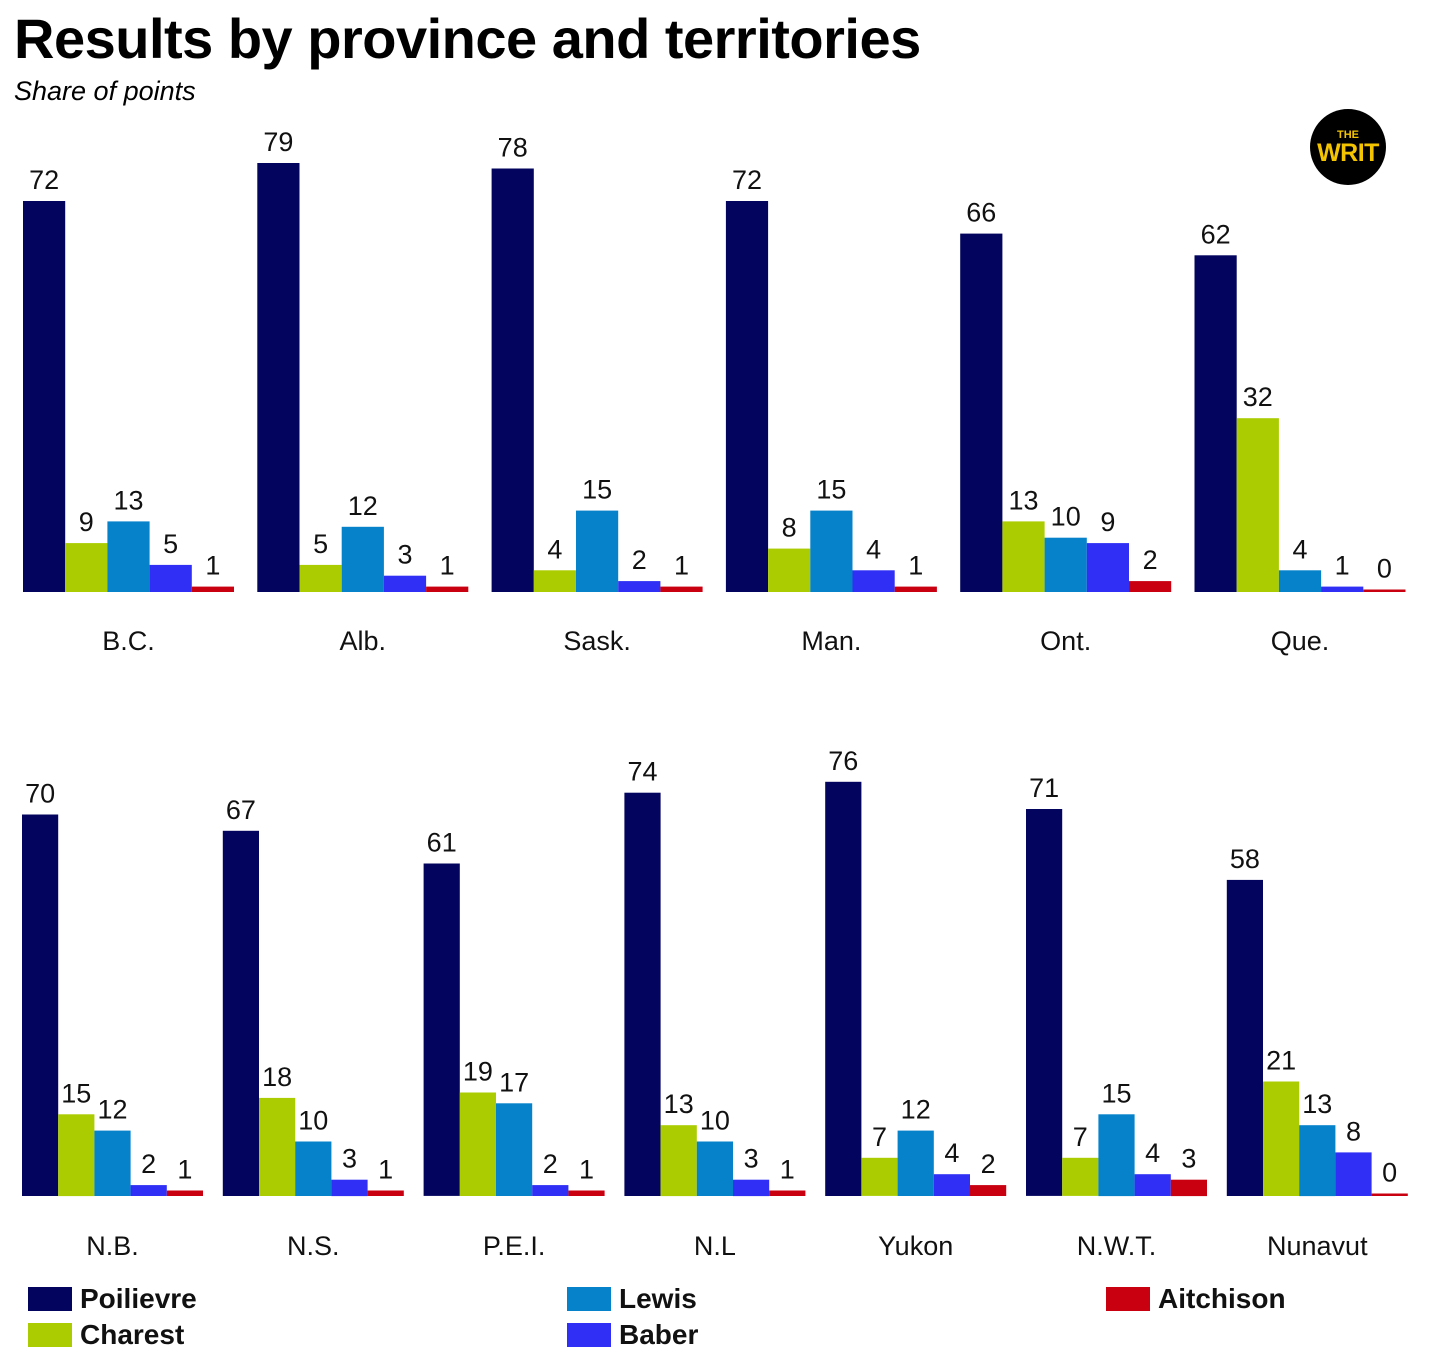 The image size is (1429, 1360). I want to click on category-label-alb: Alb., so click(363, 641).